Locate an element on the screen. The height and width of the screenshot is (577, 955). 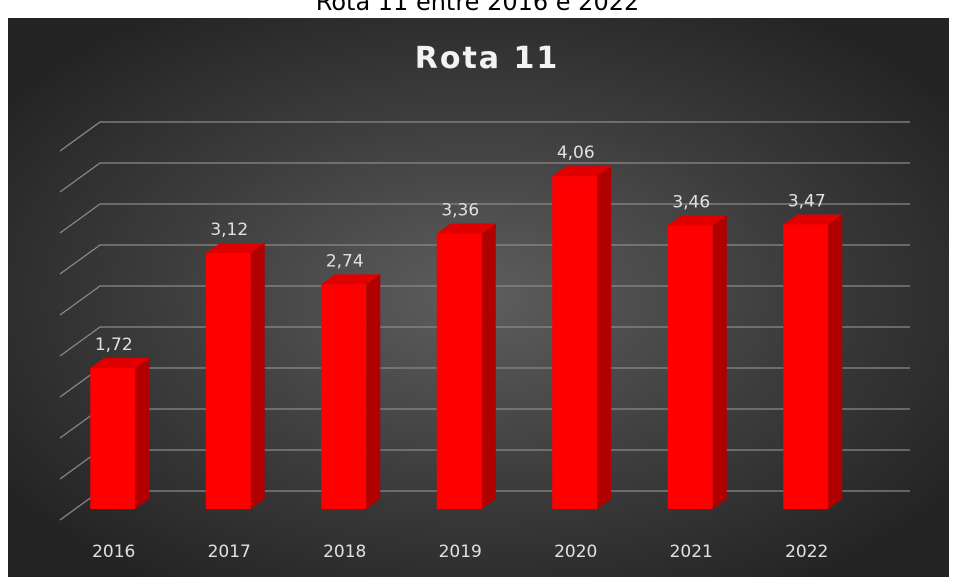
x-tick-label: 2022 is located at coordinates (806, 552).